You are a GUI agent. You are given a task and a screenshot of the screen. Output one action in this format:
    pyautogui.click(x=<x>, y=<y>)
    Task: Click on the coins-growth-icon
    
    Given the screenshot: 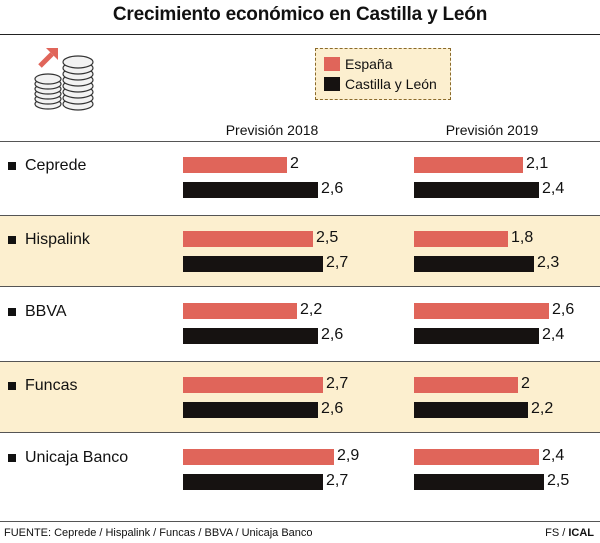 What is the action you would take?
    pyautogui.click(x=64, y=79)
    